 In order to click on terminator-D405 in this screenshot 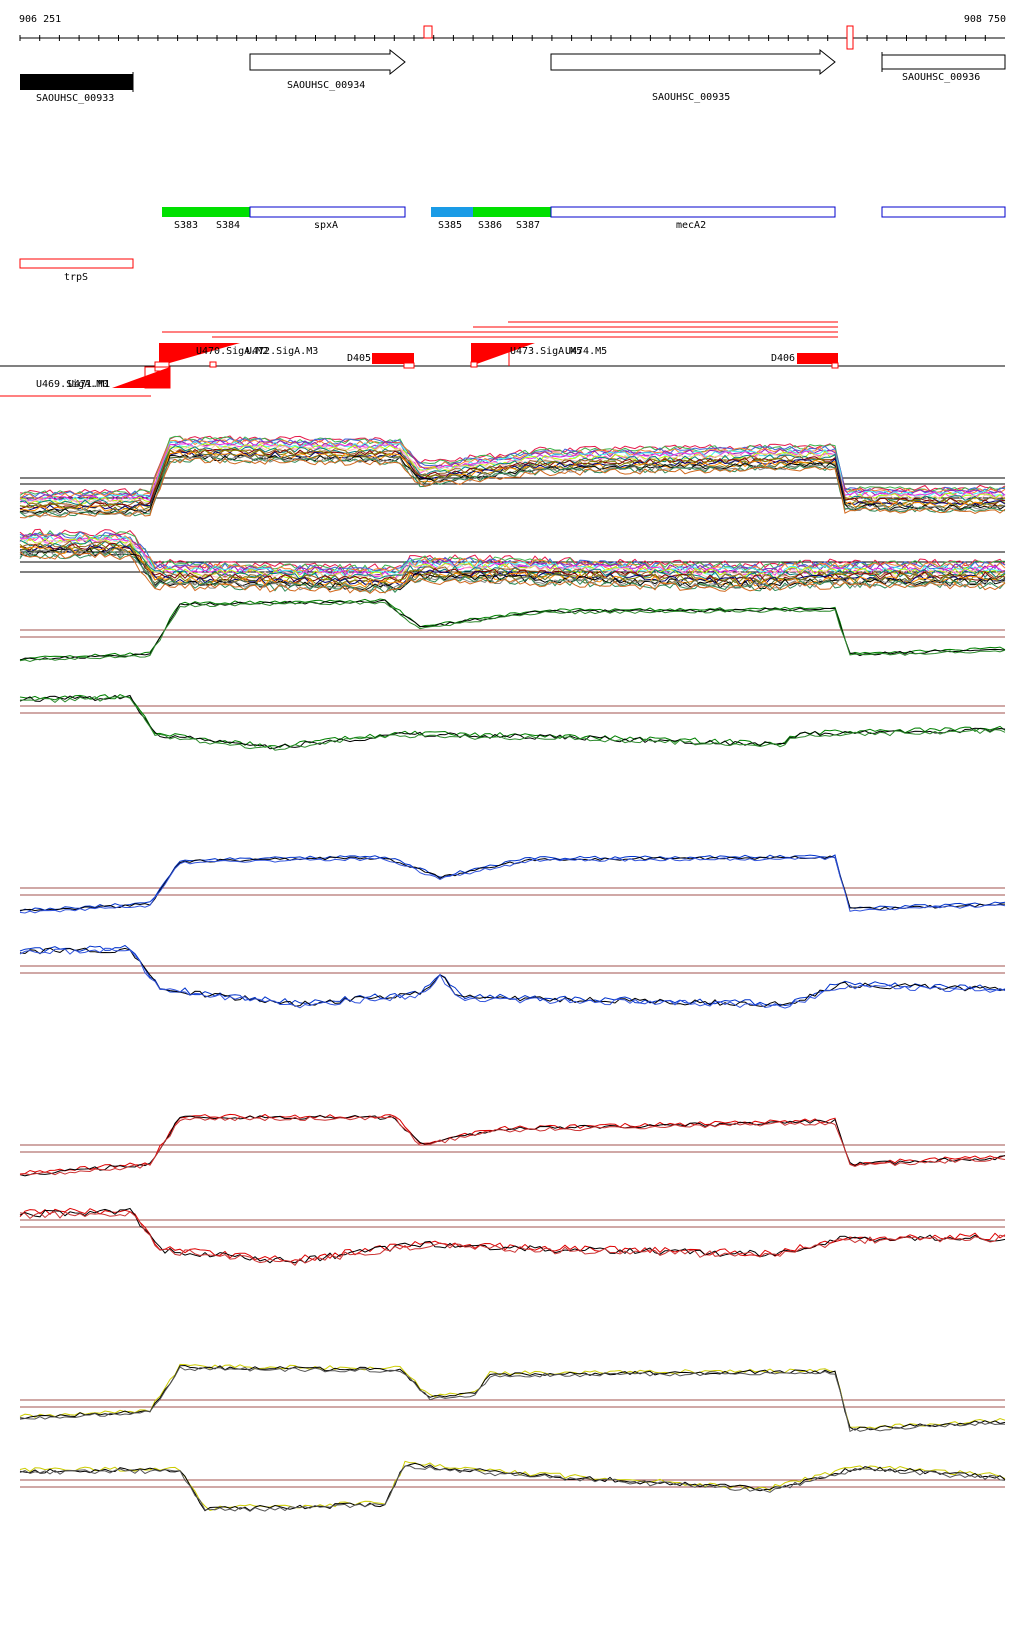, I will do `click(393, 358)`.